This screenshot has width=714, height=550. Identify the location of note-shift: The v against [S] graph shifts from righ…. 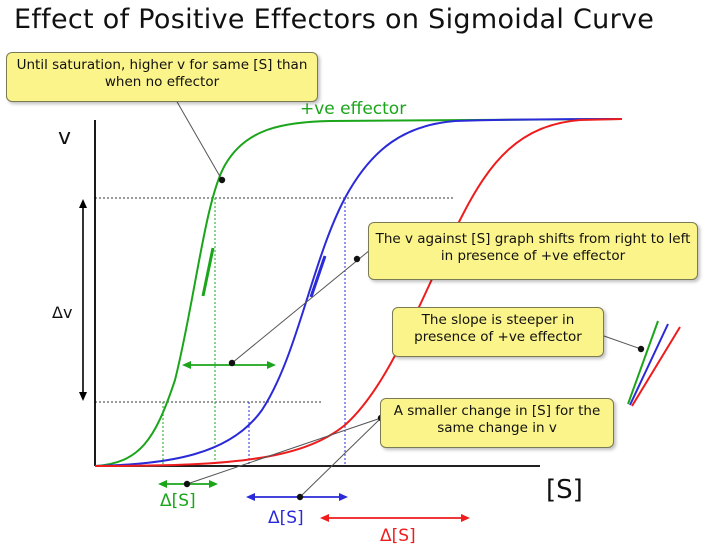
(533, 251).